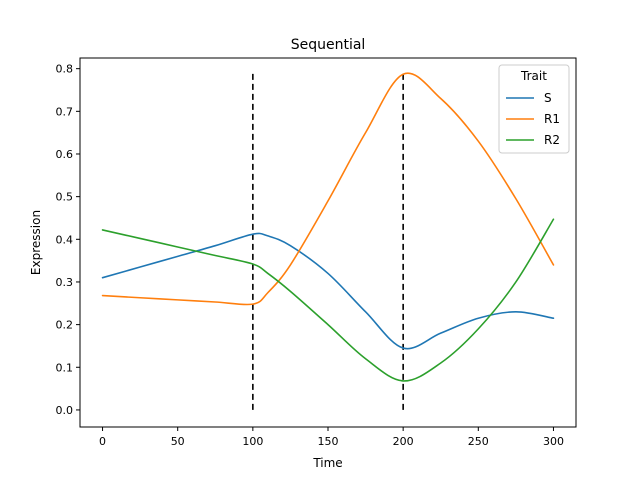 Image resolution: width=640 pixels, height=480 pixels. Describe the element at coordinates (36, 242) in the screenshot. I see `y-axis-label: Expression` at that location.